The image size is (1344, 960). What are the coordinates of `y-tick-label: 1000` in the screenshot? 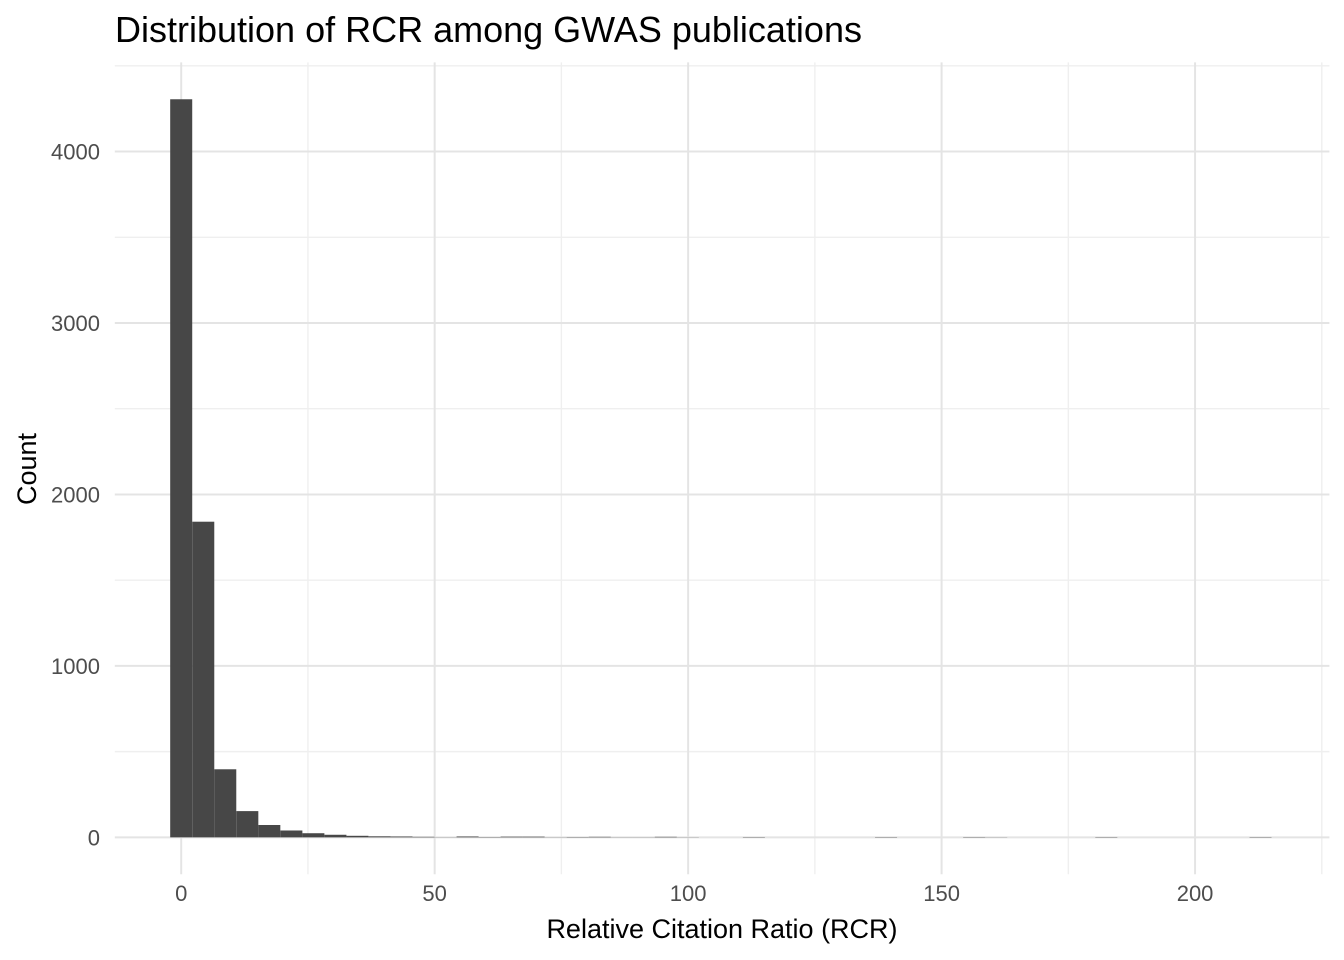 It's located at (75, 666).